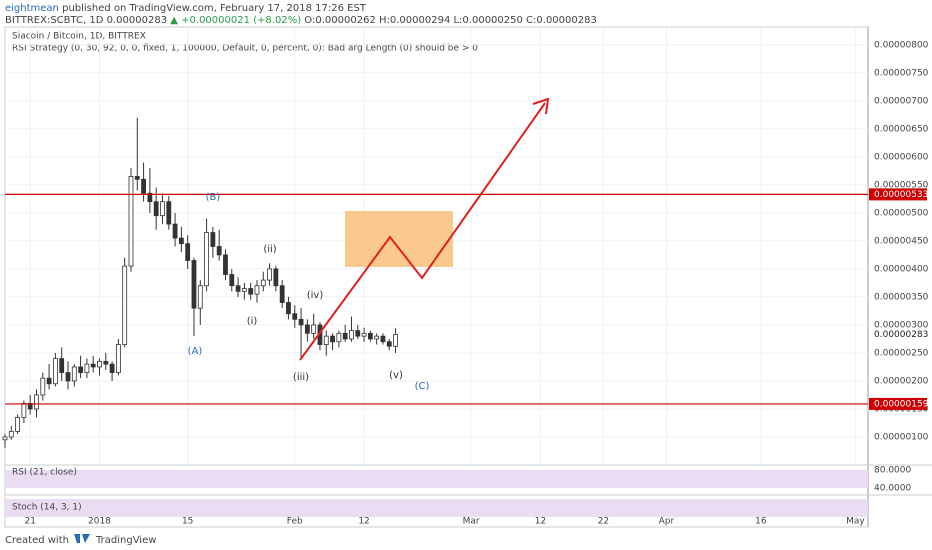 The height and width of the screenshot is (550, 932). I want to click on y-tick-label: 0.00000200, so click(901, 381).